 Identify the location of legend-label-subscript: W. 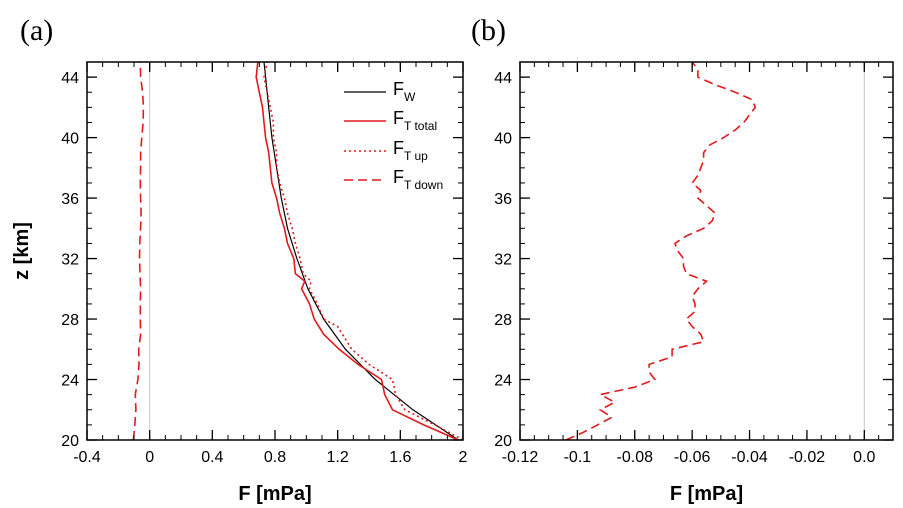
(410, 97).